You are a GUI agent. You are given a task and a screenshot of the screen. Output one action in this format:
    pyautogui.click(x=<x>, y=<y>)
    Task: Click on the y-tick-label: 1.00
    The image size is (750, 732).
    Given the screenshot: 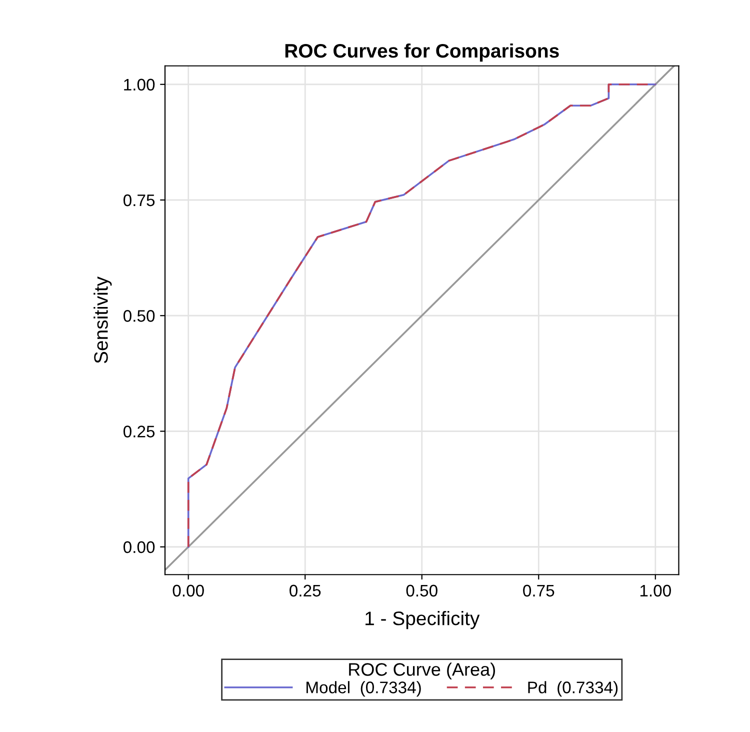 What is the action you would take?
    pyautogui.click(x=139, y=84)
    